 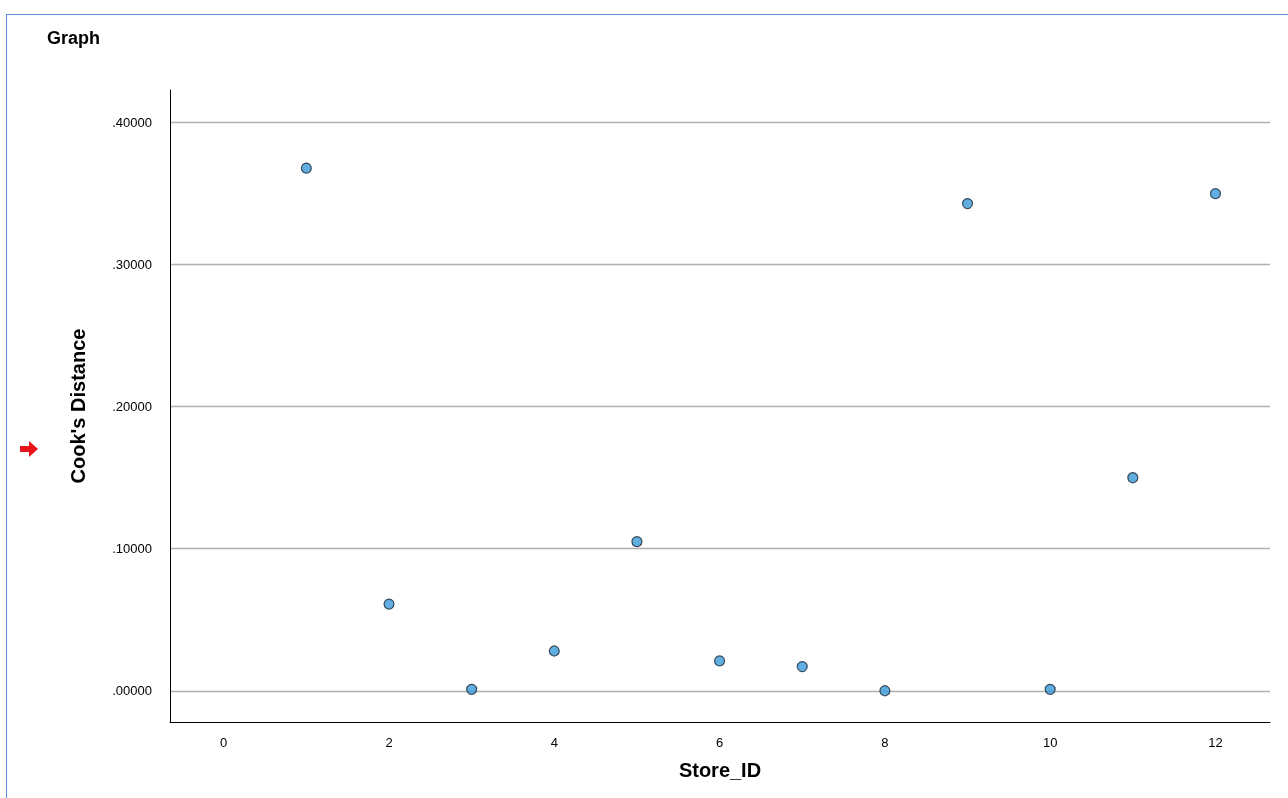 What do you see at coordinates (132, 407) in the screenshot?
I see `y-tick-label: .20000` at bounding box center [132, 407].